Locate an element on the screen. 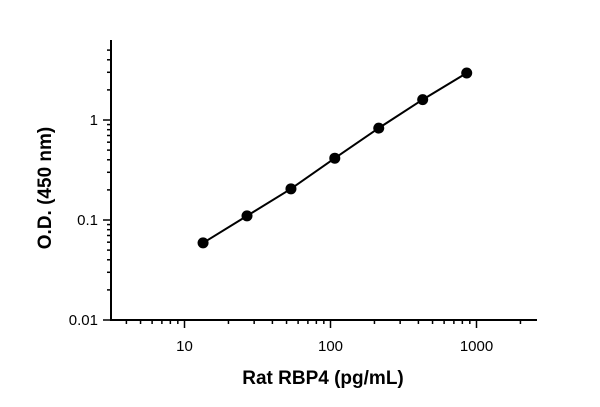 This screenshot has height=407, width=600. y-tick-label: 0.01 is located at coordinates (83, 320).